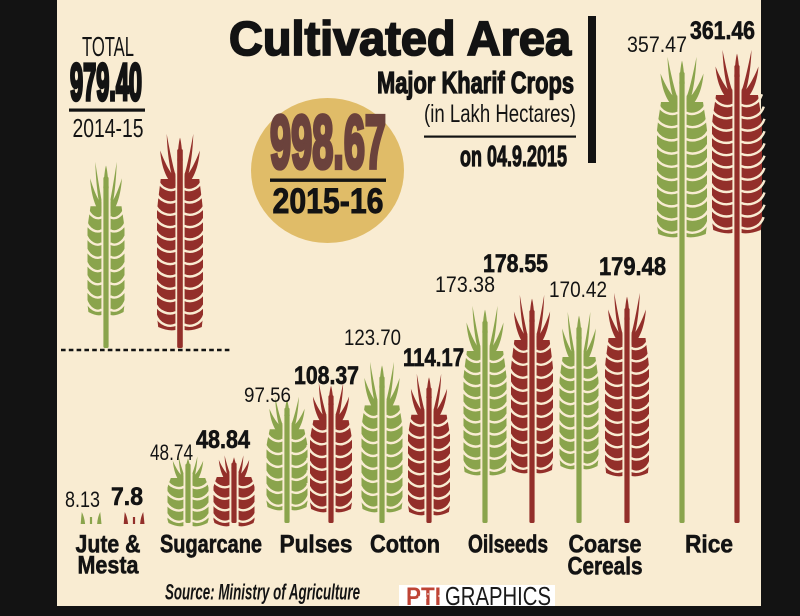 Image resolution: width=800 pixels, height=616 pixels. I want to click on svg-text: on 04.9.2015, so click(513, 157).